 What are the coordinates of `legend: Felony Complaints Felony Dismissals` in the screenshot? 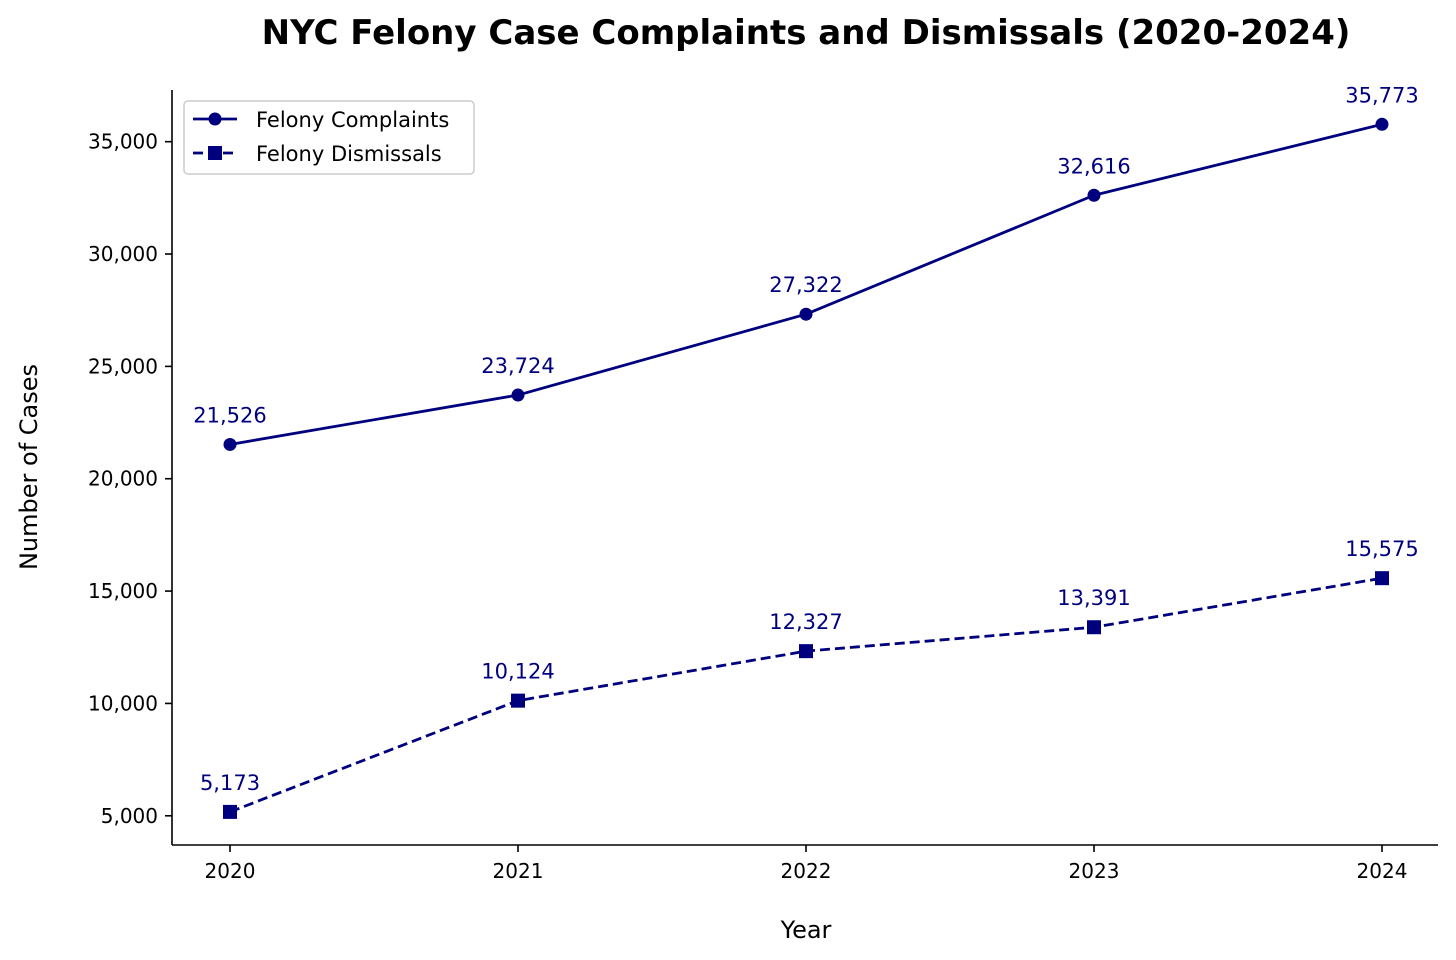 It's located at (329, 137).